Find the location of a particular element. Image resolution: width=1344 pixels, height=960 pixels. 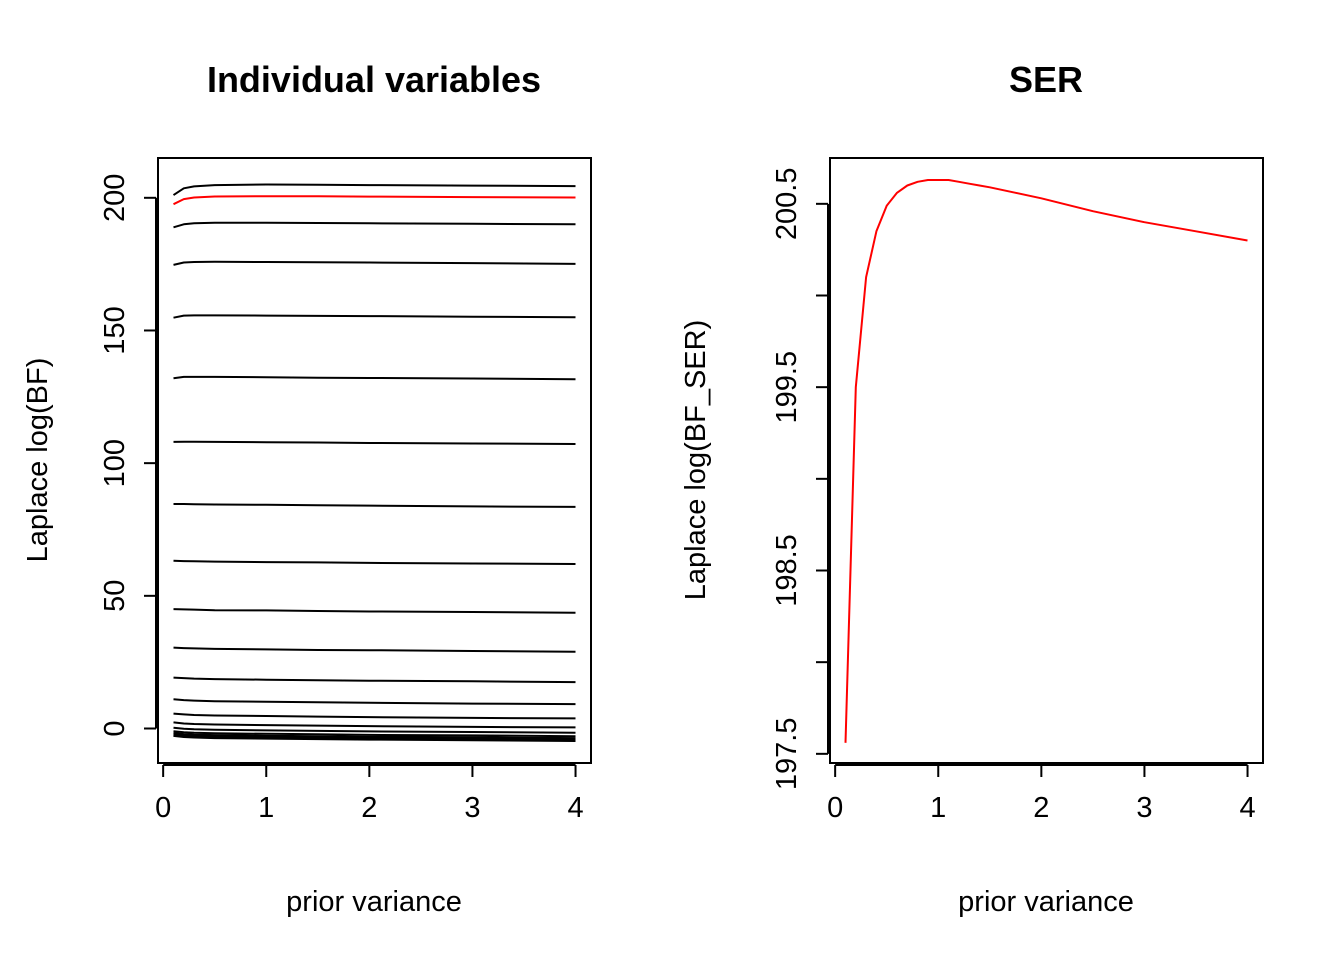

y-tick-label: 150 is located at coordinates (115, 330).